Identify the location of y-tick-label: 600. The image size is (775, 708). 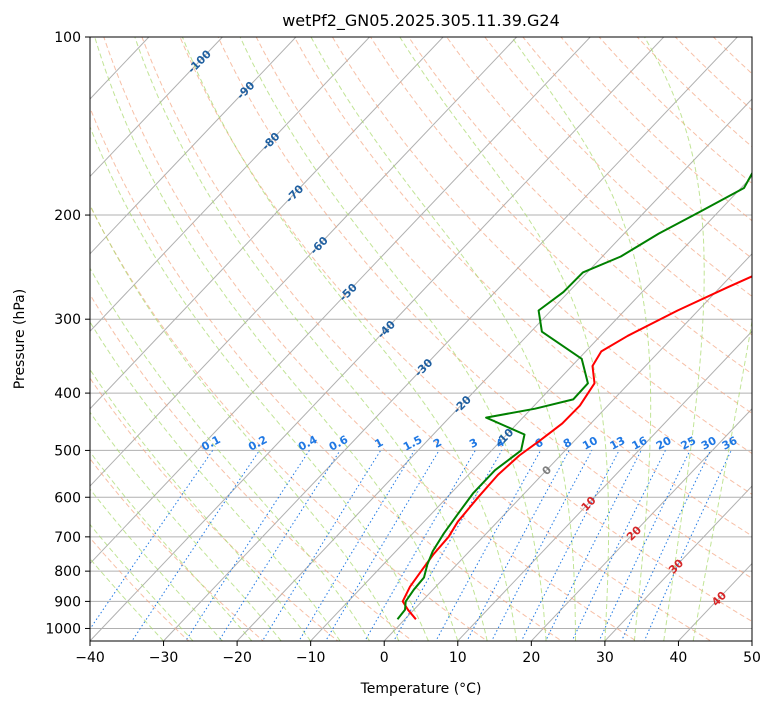
(67, 498).